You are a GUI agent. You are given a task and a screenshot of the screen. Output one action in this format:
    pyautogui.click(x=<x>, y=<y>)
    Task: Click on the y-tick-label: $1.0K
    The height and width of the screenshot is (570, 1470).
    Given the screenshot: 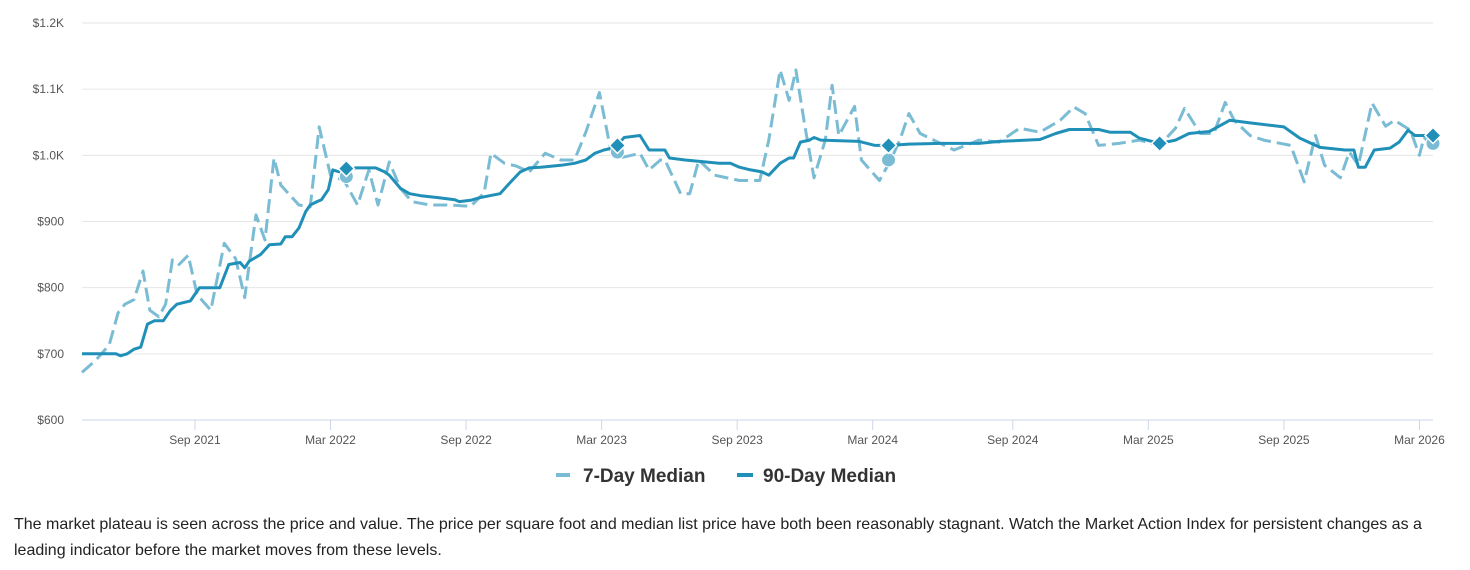 What is the action you would take?
    pyautogui.click(x=48, y=155)
    